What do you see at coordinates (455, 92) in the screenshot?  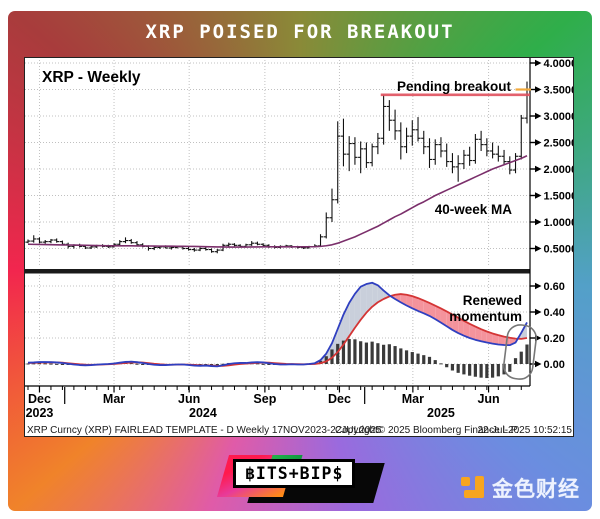 I see `resistance-and-last-price` at bounding box center [455, 92].